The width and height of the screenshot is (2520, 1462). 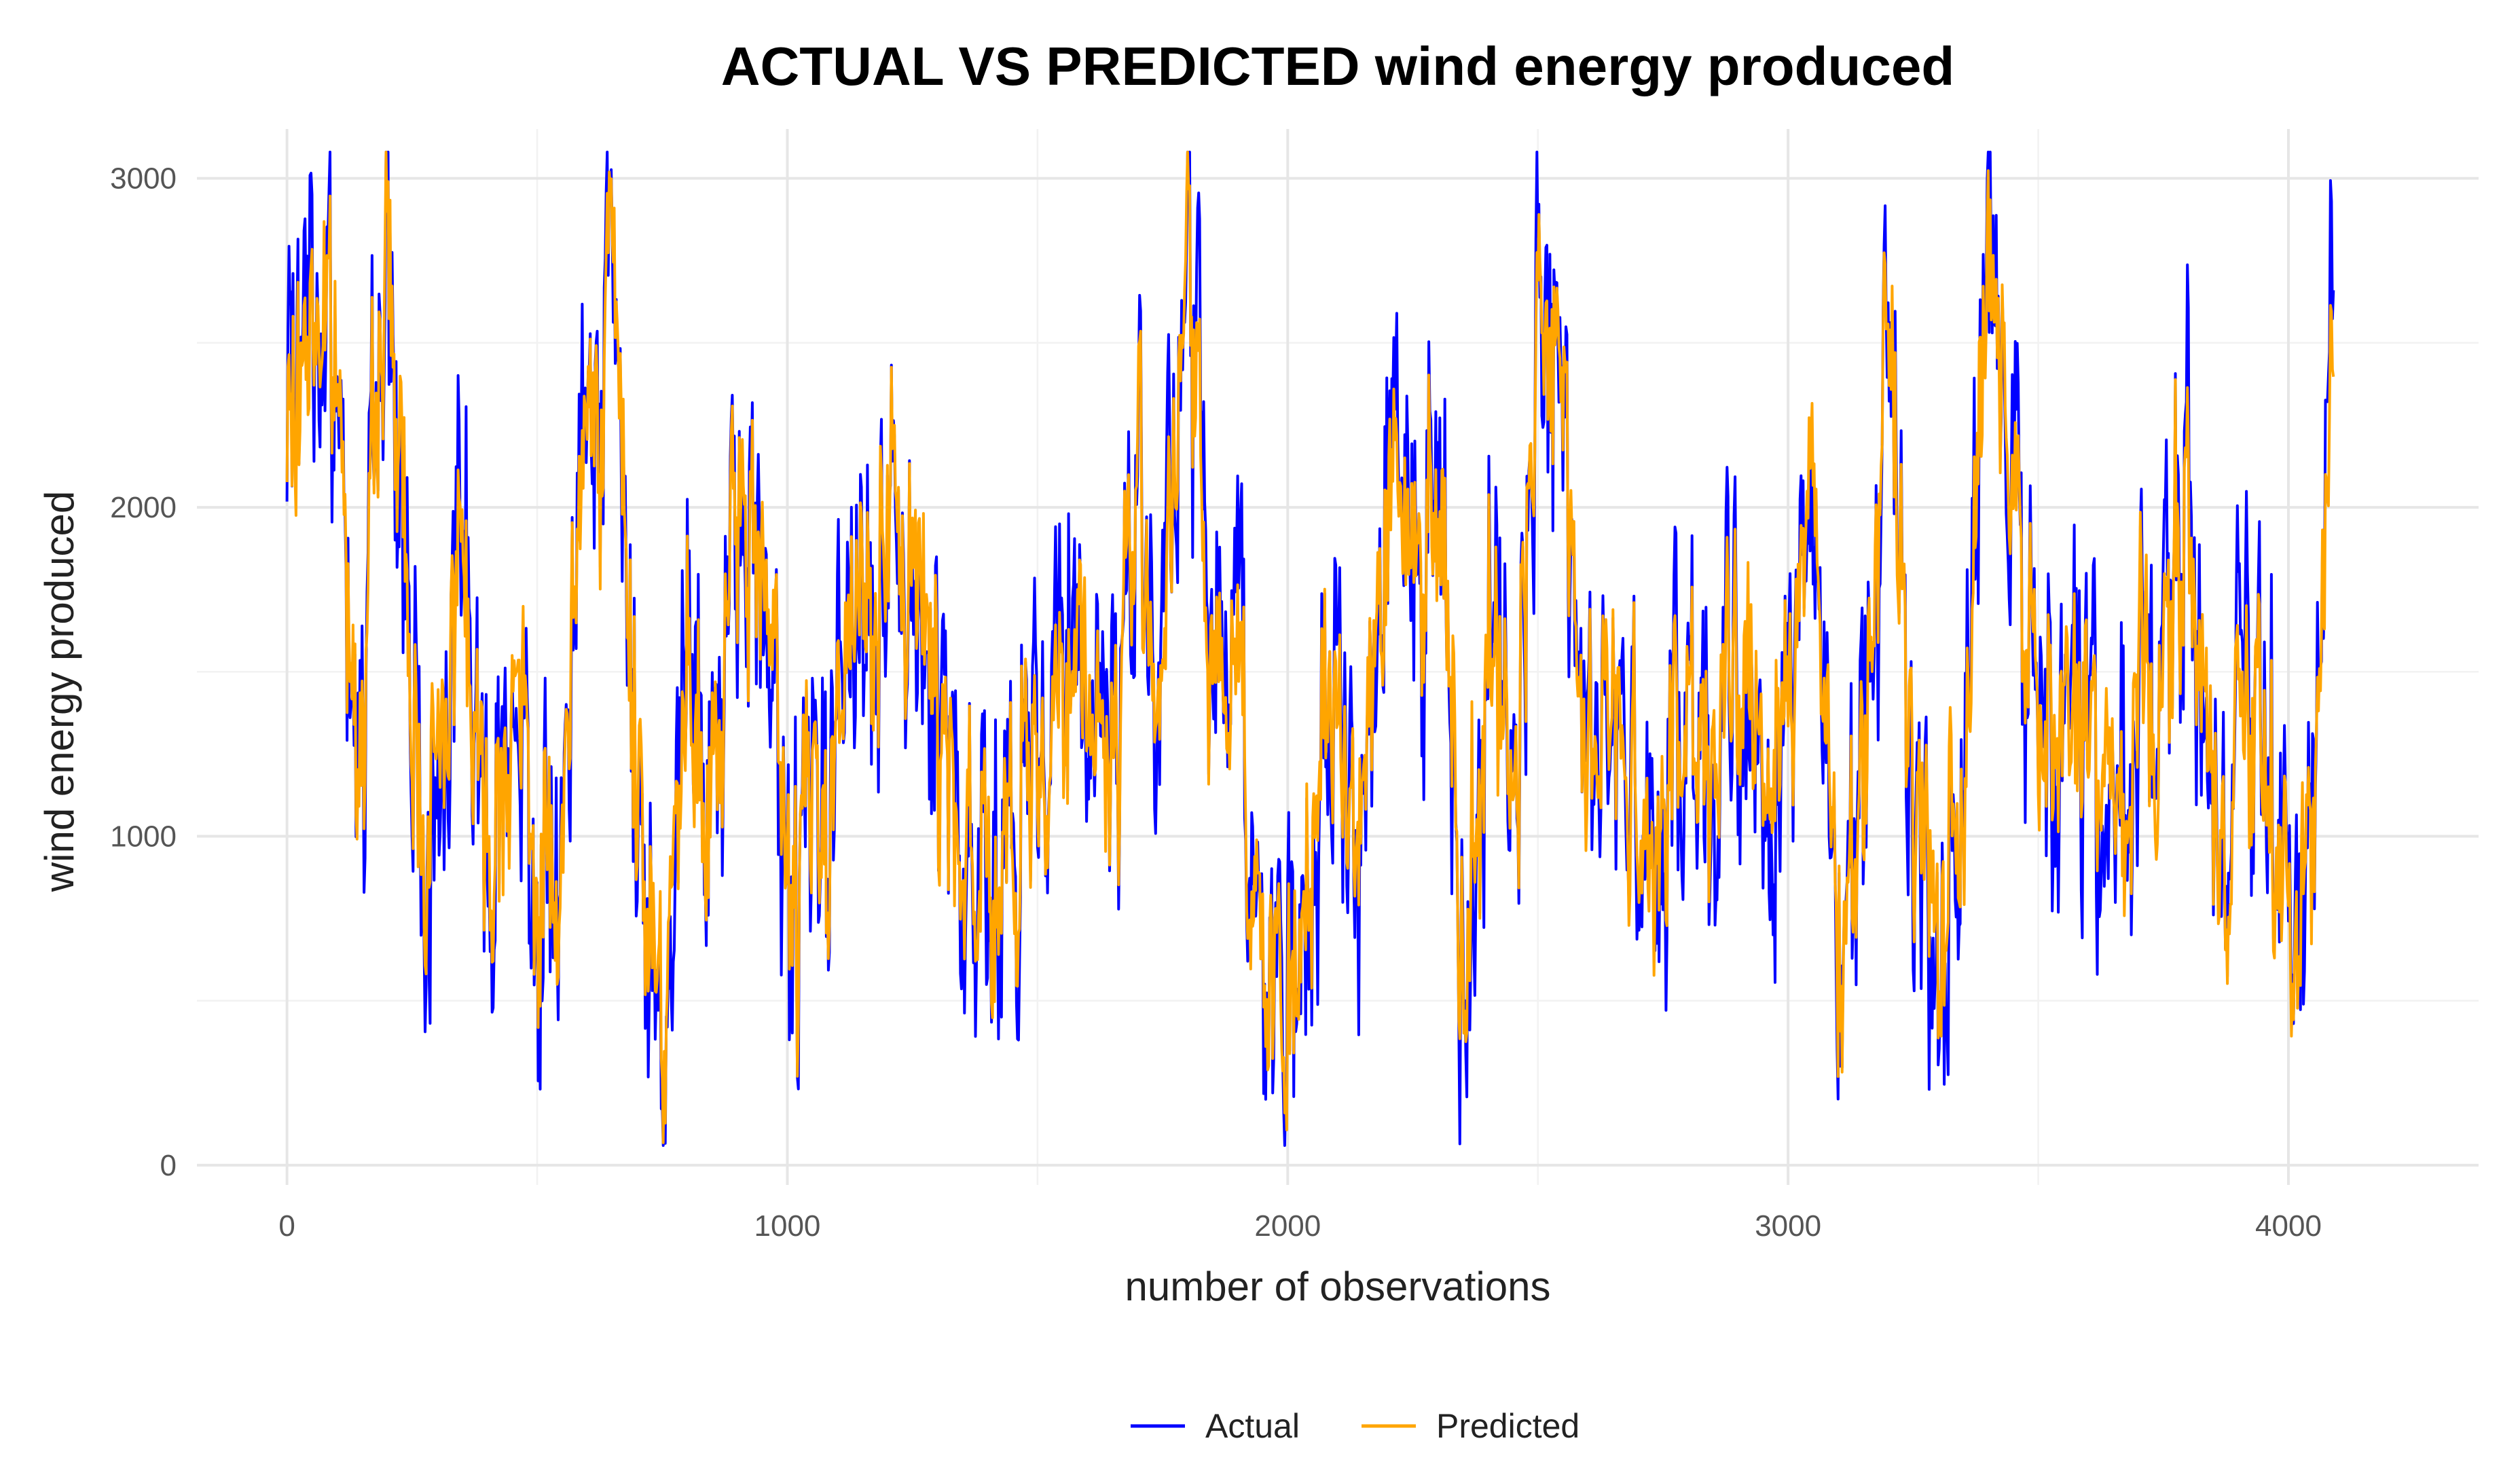 I want to click on y-tick-label: 1000, so click(x=144, y=837).